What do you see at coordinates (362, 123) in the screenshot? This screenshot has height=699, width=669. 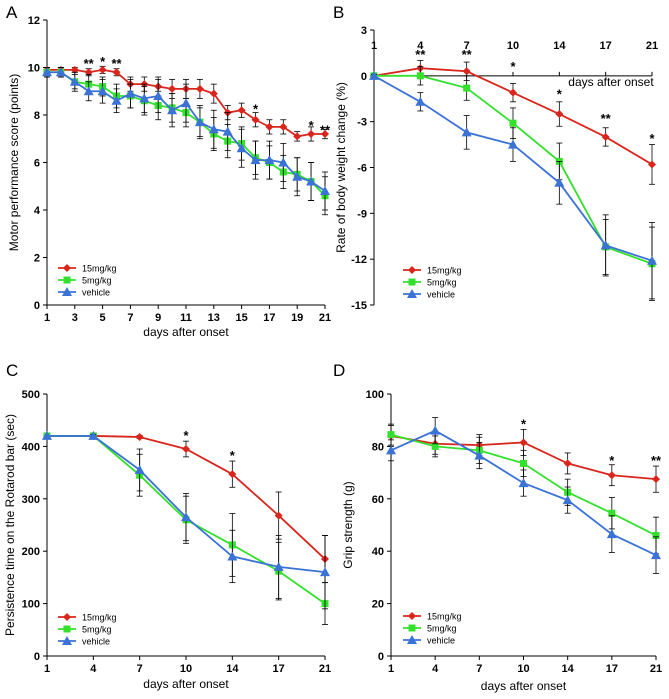 I see `y-tick-label: -3` at bounding box center [362, 123].